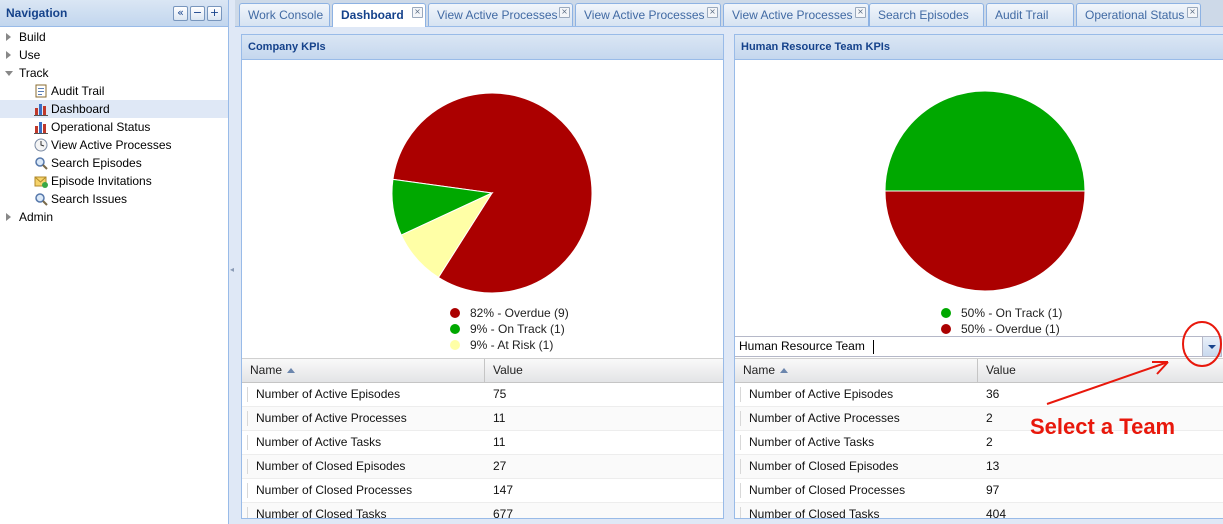 Image resolution: width=1223 pixels, height=524 pixels. I want to click on splitter-handle-icon: ◂, so click(232, 269).